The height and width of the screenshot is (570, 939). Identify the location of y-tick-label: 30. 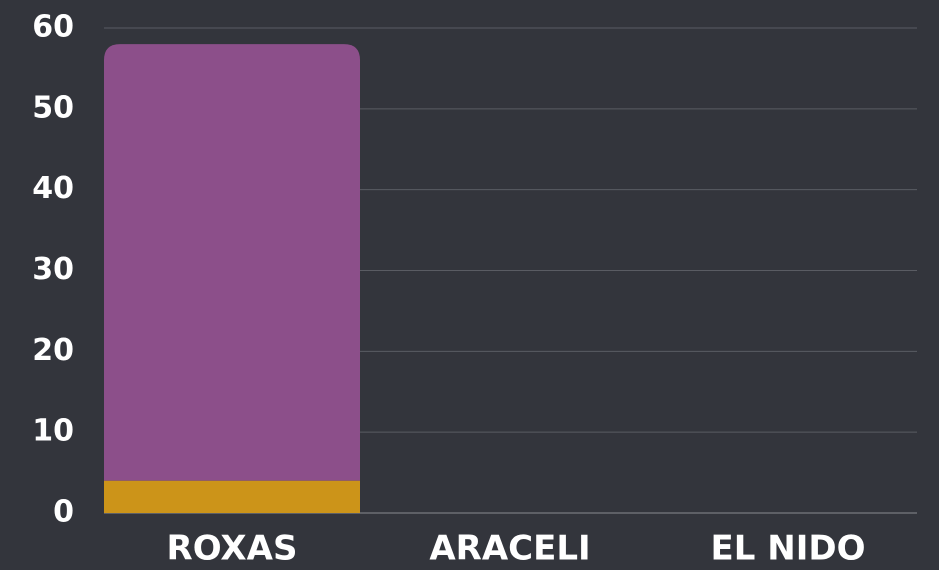
(53, 269).